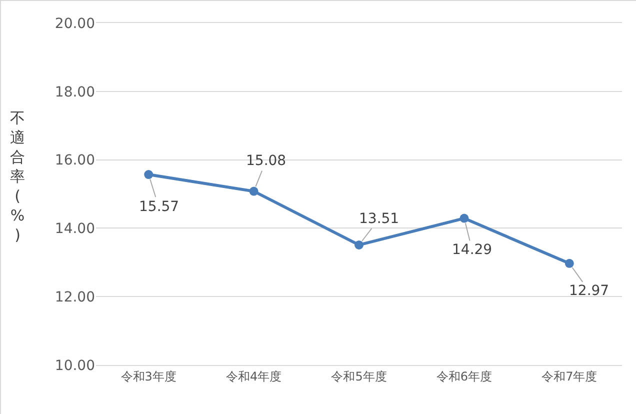 The height and width of the screenshot is (414, 636). Describe the element at coordinates (74, 229) in the screenshot. I see `y-tick-label: 14.00` at that location.